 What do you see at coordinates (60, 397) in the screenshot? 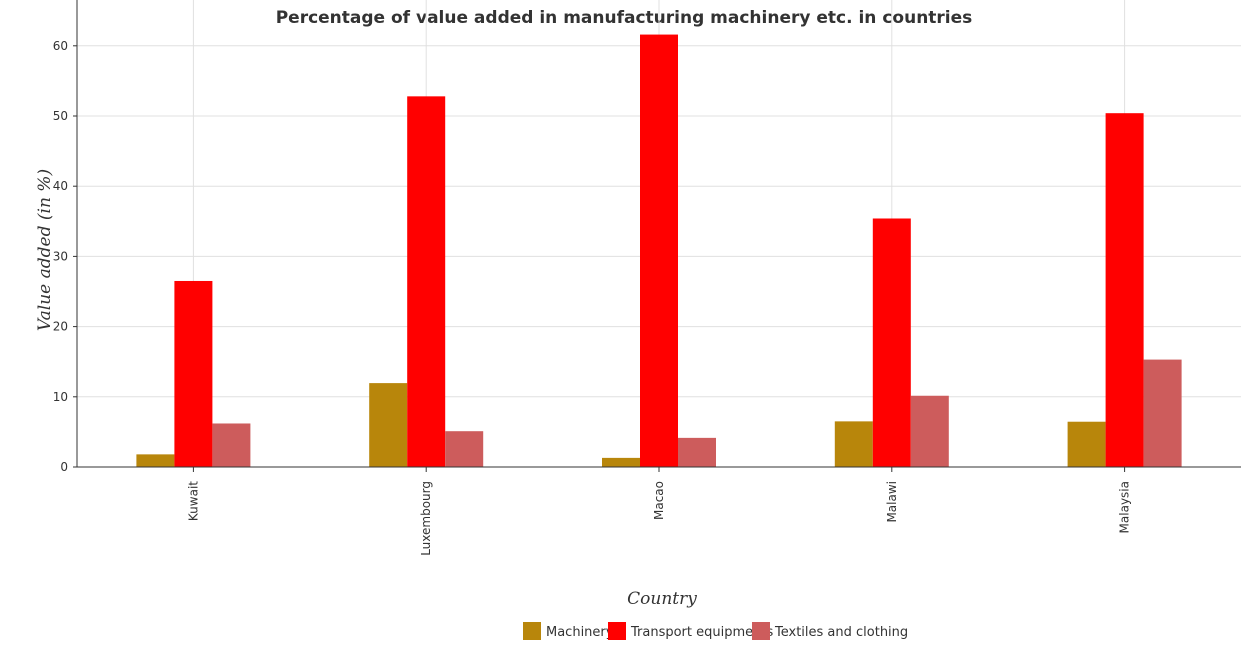
I see `y-tick-label: 10` at bounding box center [60, 397].